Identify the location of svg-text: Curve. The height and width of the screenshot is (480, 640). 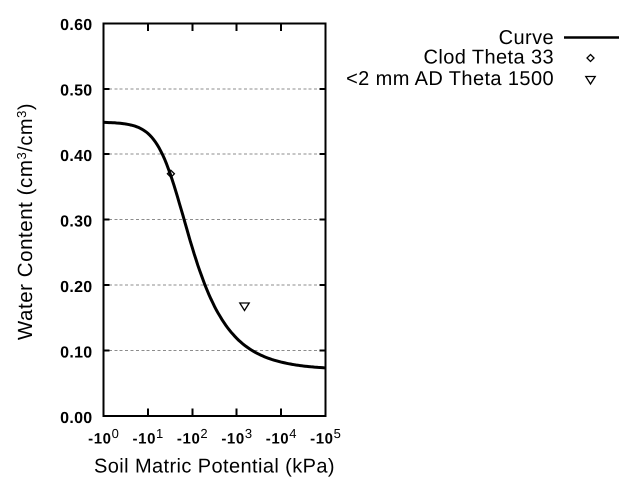
(526, 38).